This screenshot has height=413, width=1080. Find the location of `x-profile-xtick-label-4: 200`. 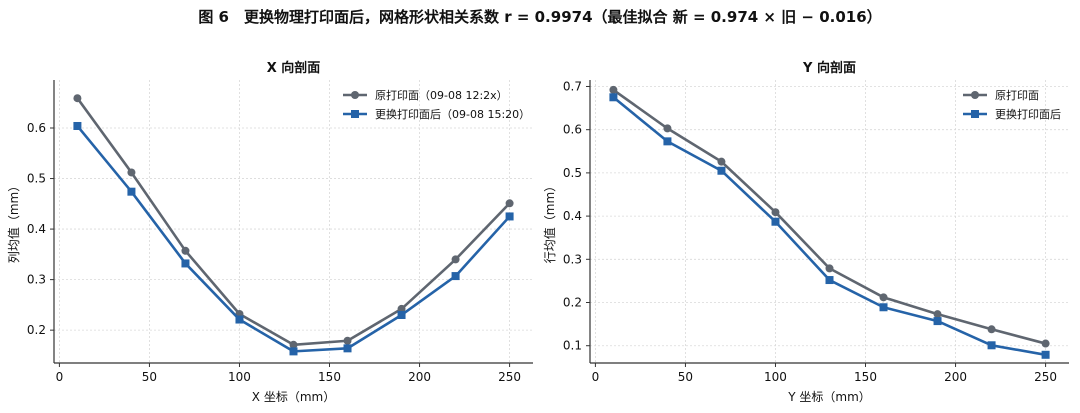

x-profile-xtick-label-4: 200 is located at coordinates (419, 377).